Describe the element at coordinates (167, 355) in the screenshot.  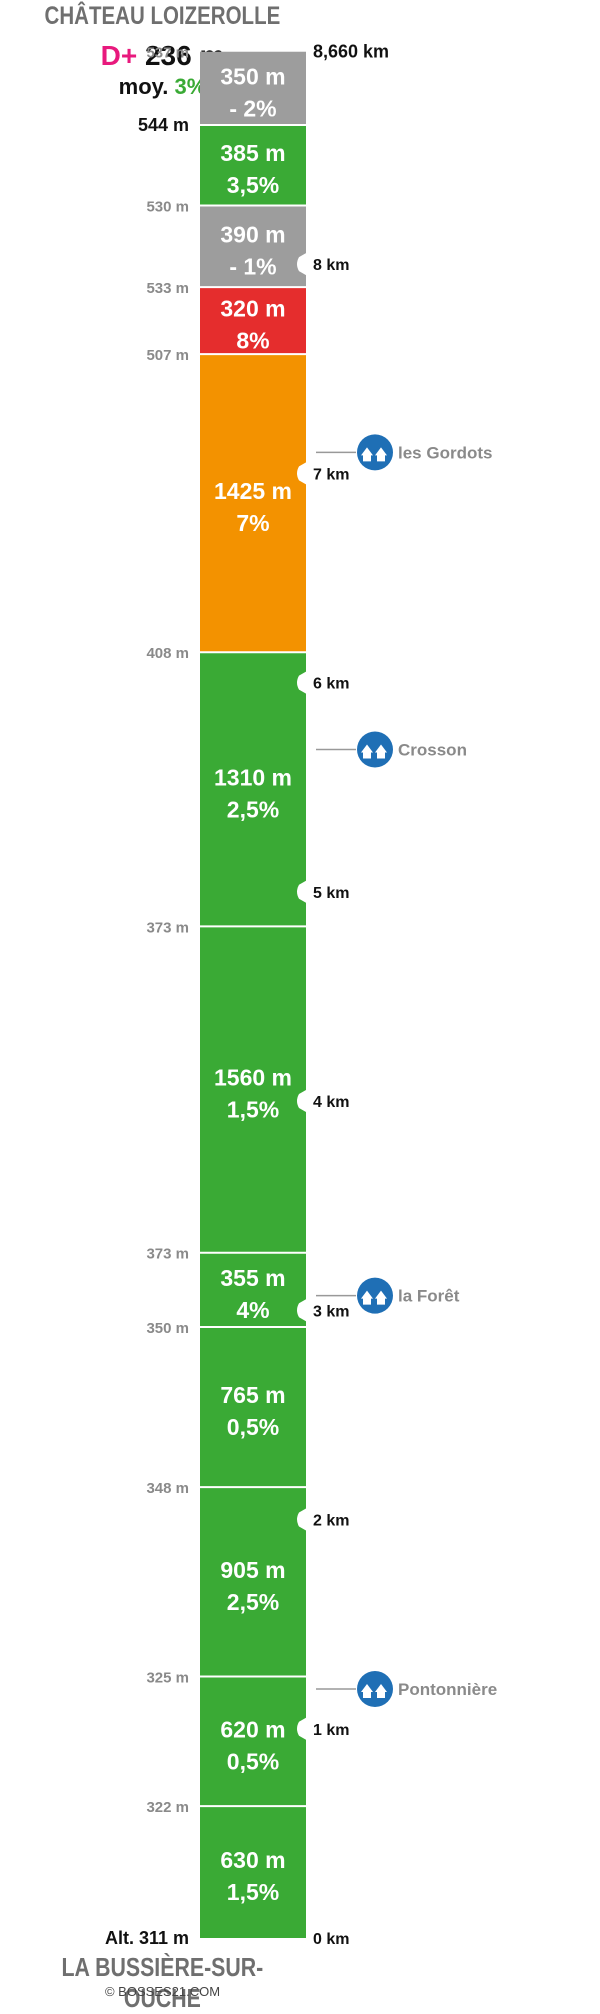
I see `altitude-label: 507 m` at that location.